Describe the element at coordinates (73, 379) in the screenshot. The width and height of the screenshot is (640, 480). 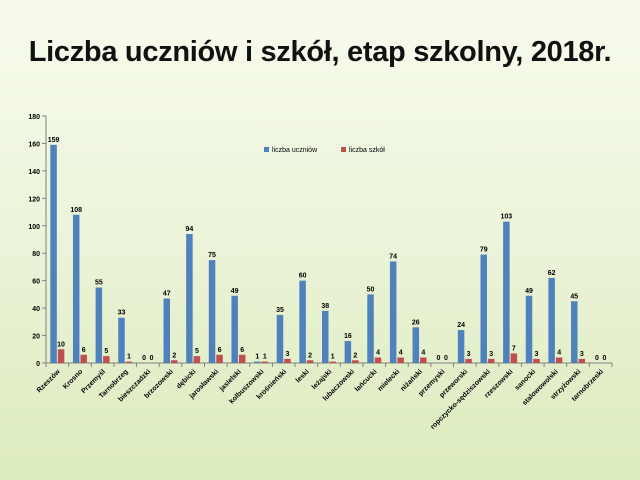
I see `x-tick-label: Krosno` at that location.